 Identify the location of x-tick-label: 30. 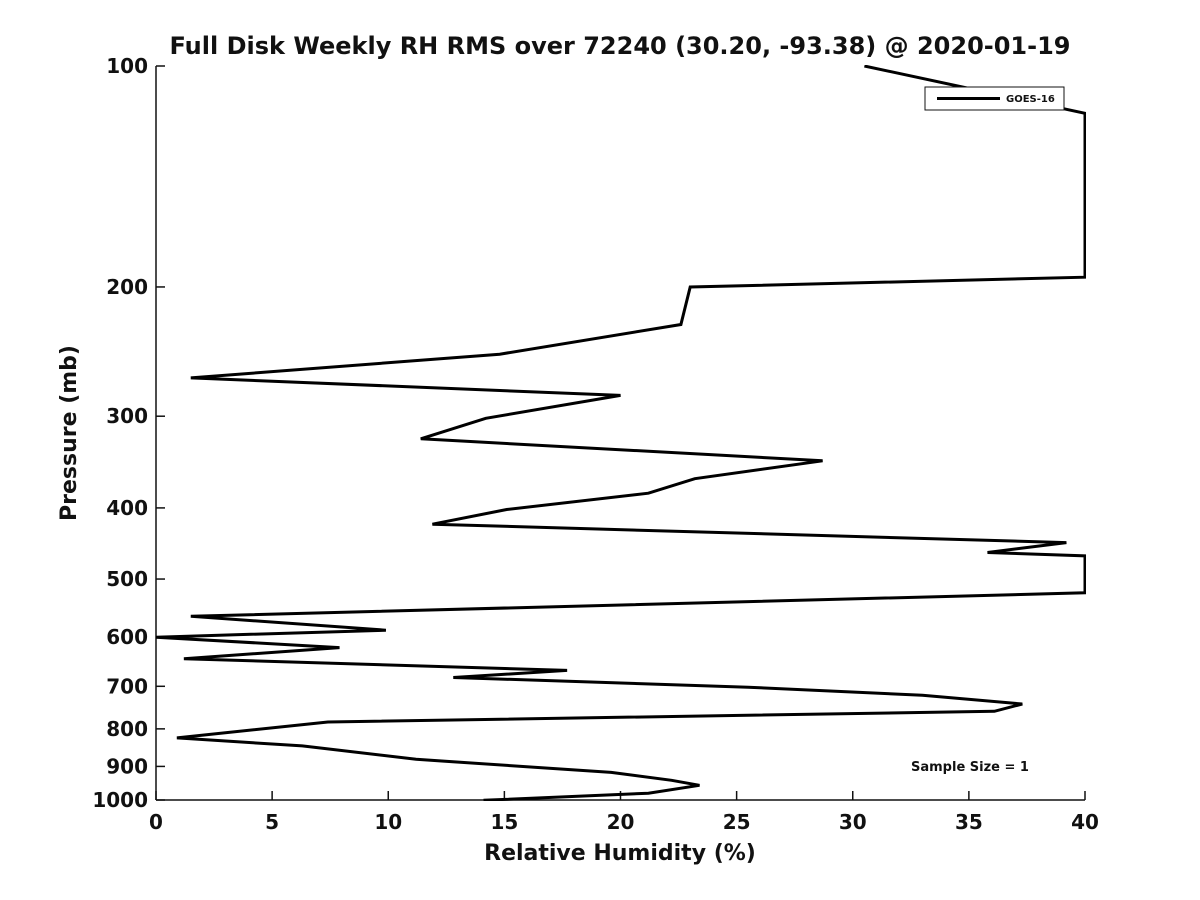
(853, 822).